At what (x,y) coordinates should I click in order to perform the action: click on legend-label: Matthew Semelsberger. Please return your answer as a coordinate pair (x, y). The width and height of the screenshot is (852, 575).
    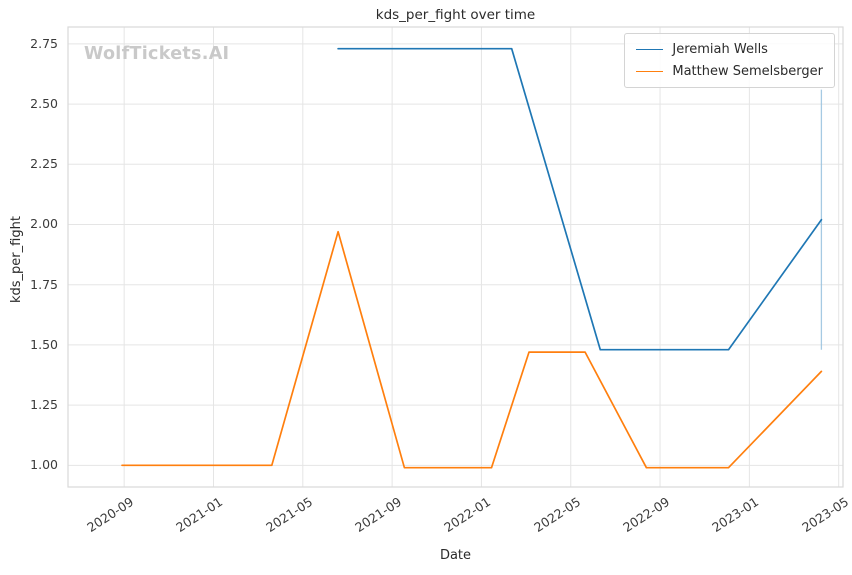
    Looking at the image, I should click on (747, 71).